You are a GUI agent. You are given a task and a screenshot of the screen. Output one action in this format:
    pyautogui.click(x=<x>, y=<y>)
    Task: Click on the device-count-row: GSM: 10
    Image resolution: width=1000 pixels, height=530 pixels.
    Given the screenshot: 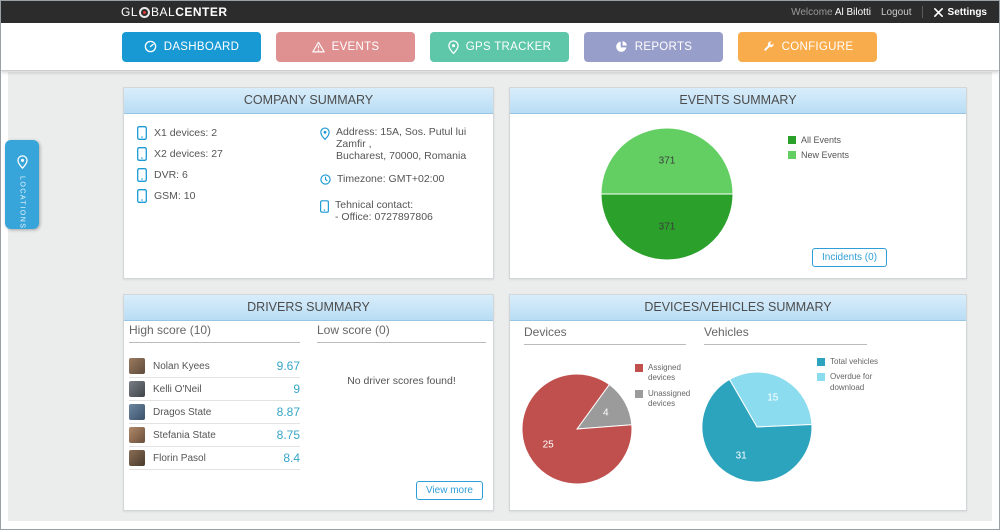 What is the action you would take?
    pyautogui.click(x=180, y=195)
    